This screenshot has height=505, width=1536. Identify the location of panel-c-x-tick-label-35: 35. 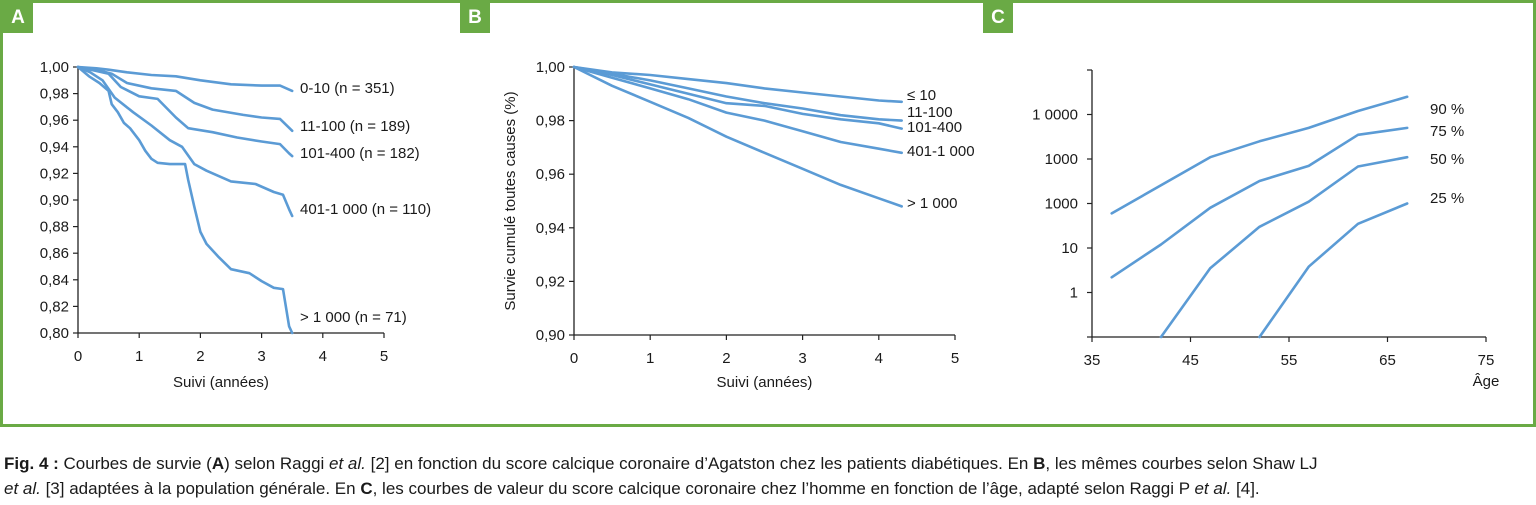
(1092, 360).